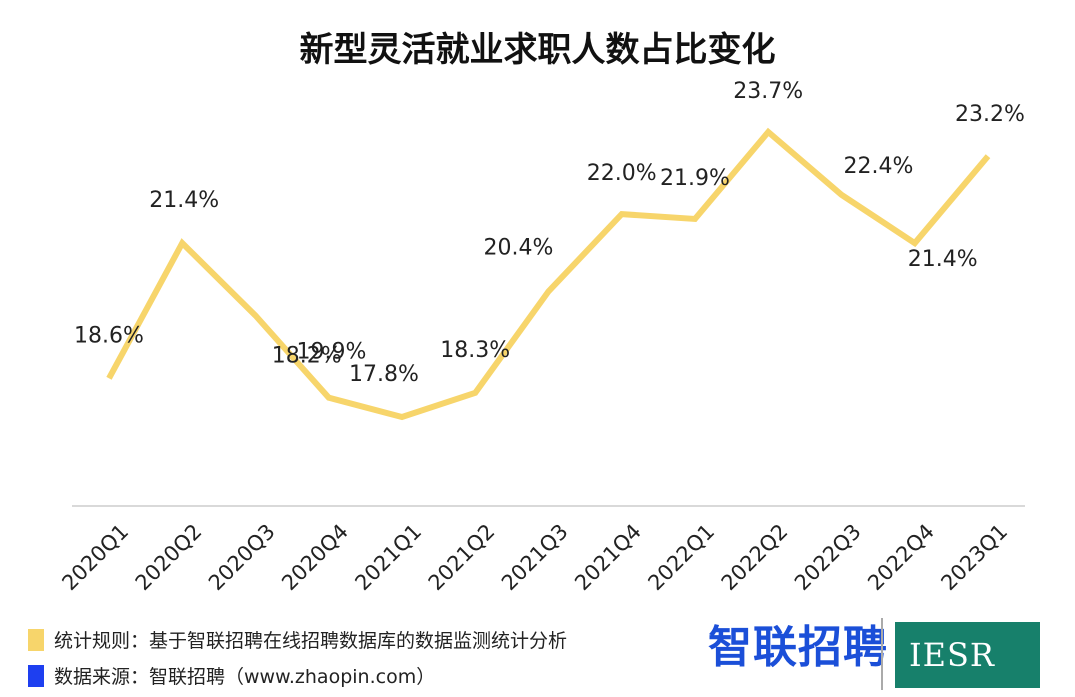 Image resolution: width=1075 pixels, height=697 pixels. What do you see at coordinates (475, 350) in the screenshot?
I see `data-label: 18.3%` at bounding box center [475, 350].